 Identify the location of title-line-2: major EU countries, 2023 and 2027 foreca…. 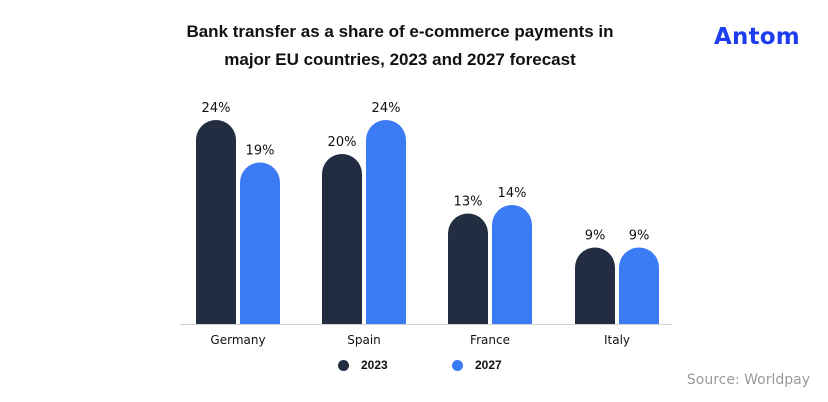
(400, 59).